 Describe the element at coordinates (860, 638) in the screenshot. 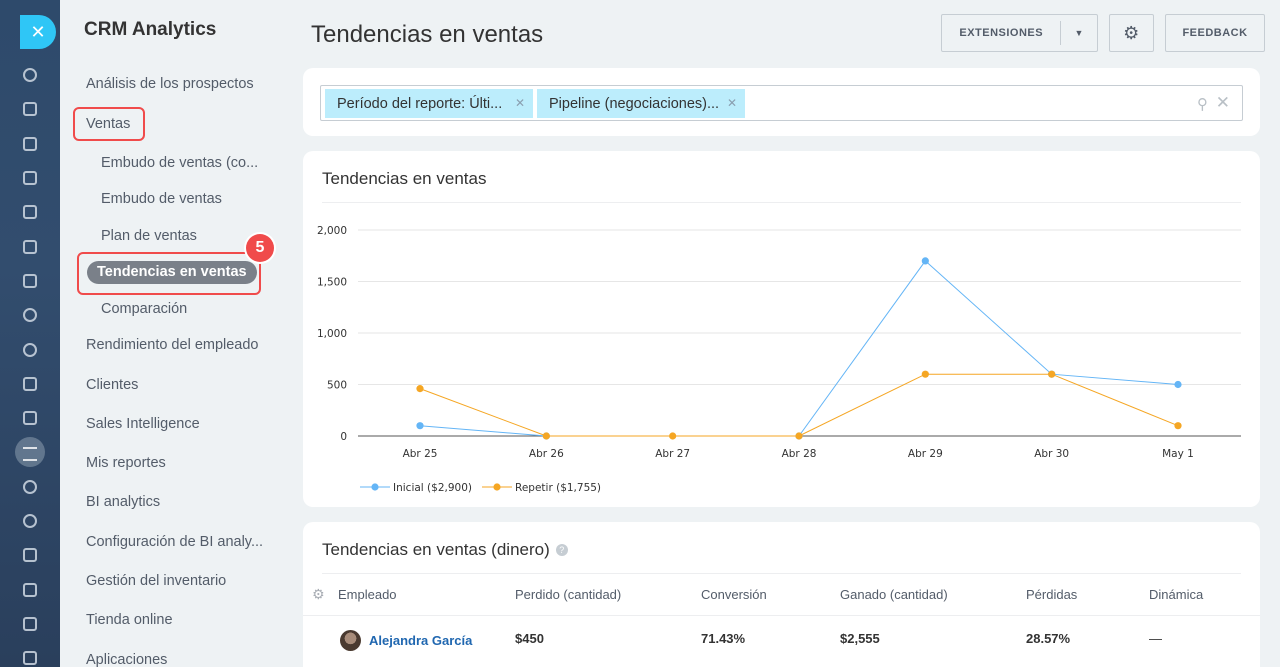

I see `cell-won: $2,555` at that location.